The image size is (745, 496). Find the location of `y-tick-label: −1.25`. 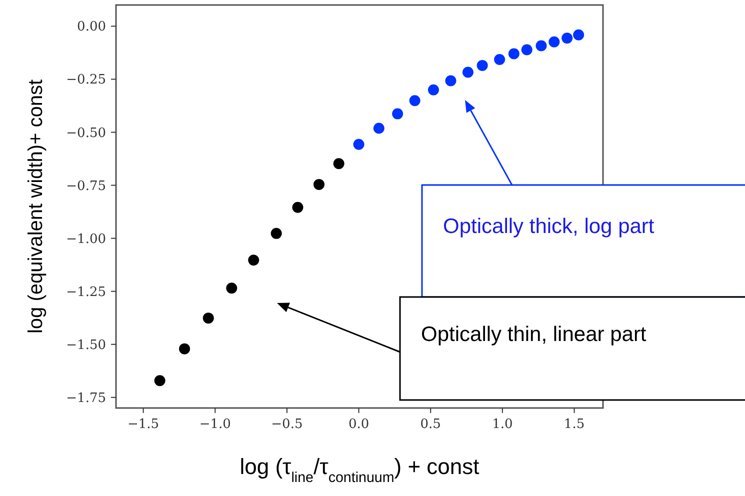

y-tick-label: −1.25 is located at coordinates (86, 292).